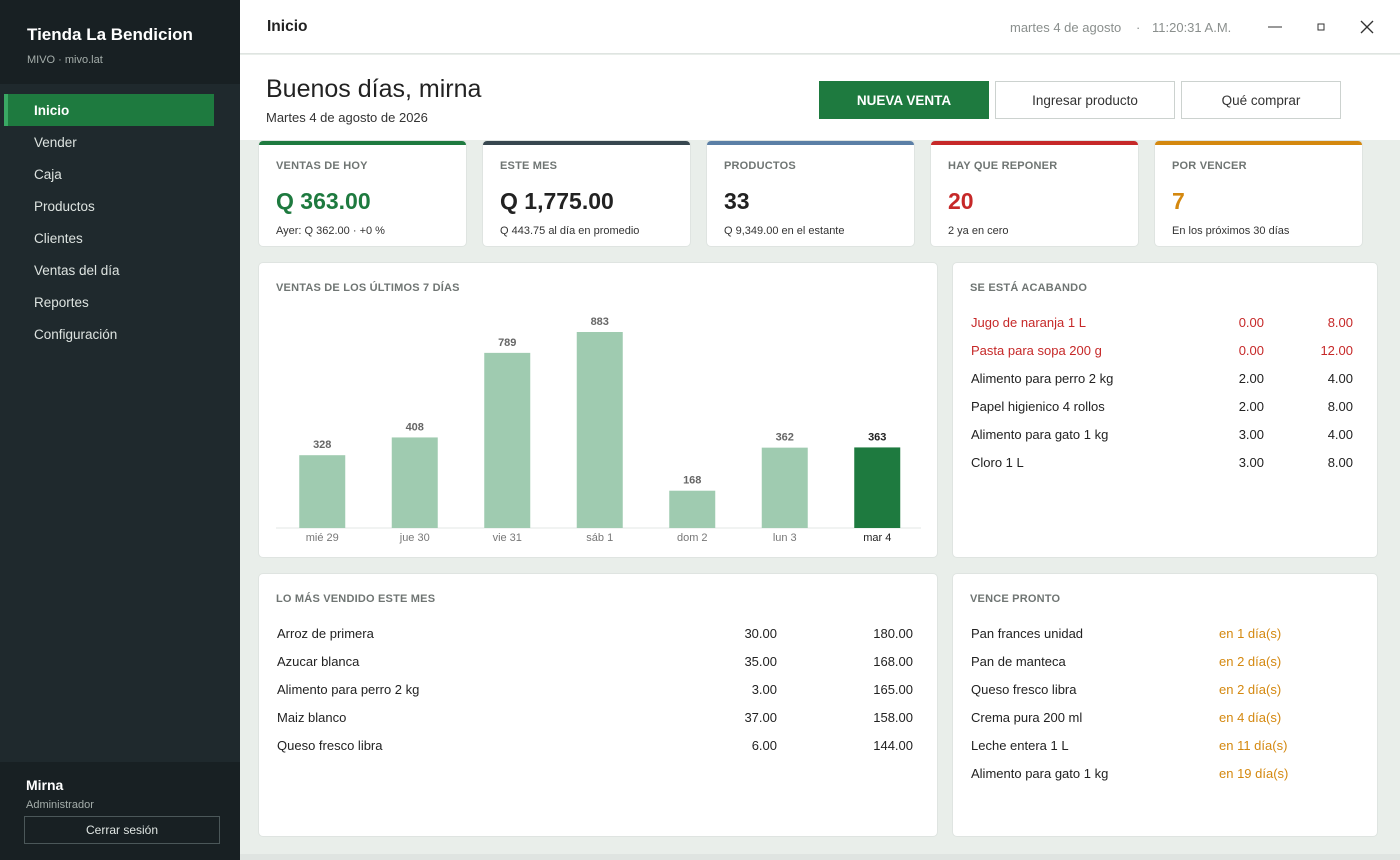 The image size is (1400, 860). I want to click on chart-value-label: 789, so click(507, 343).